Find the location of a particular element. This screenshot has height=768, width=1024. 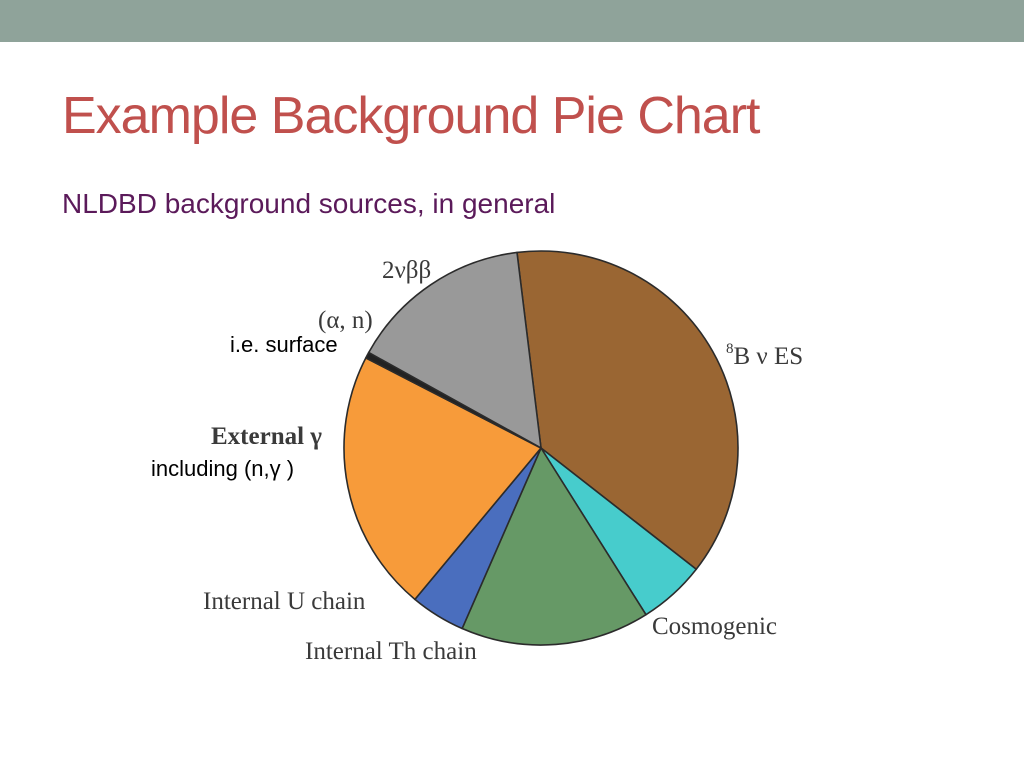

label-2nubb: 2νββ is located at coordinates (406, 270).